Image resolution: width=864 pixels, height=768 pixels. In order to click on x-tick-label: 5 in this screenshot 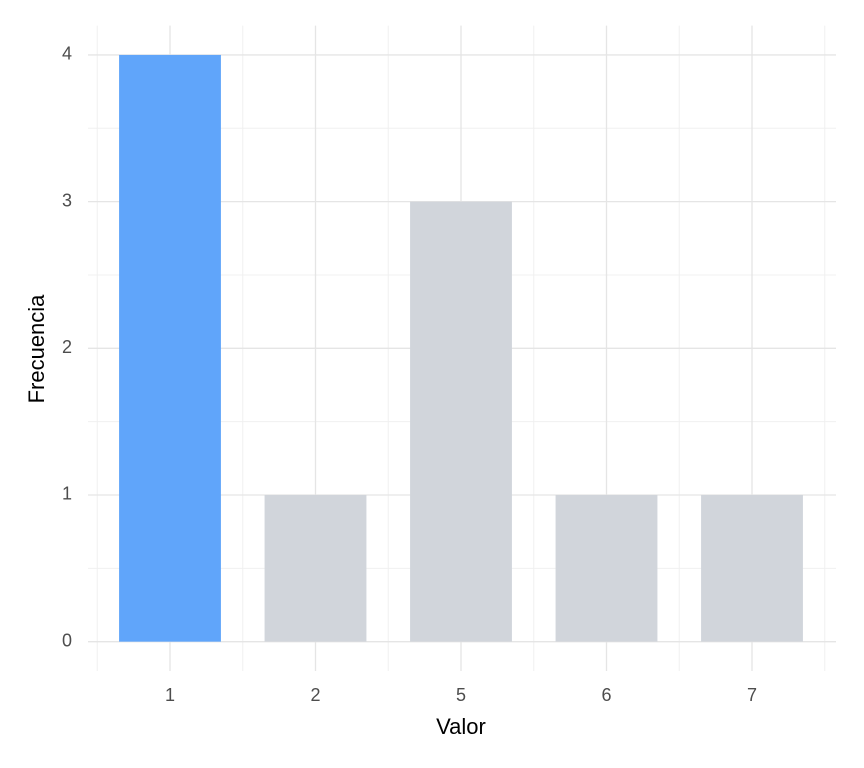, I will do `click(461, 695)`.